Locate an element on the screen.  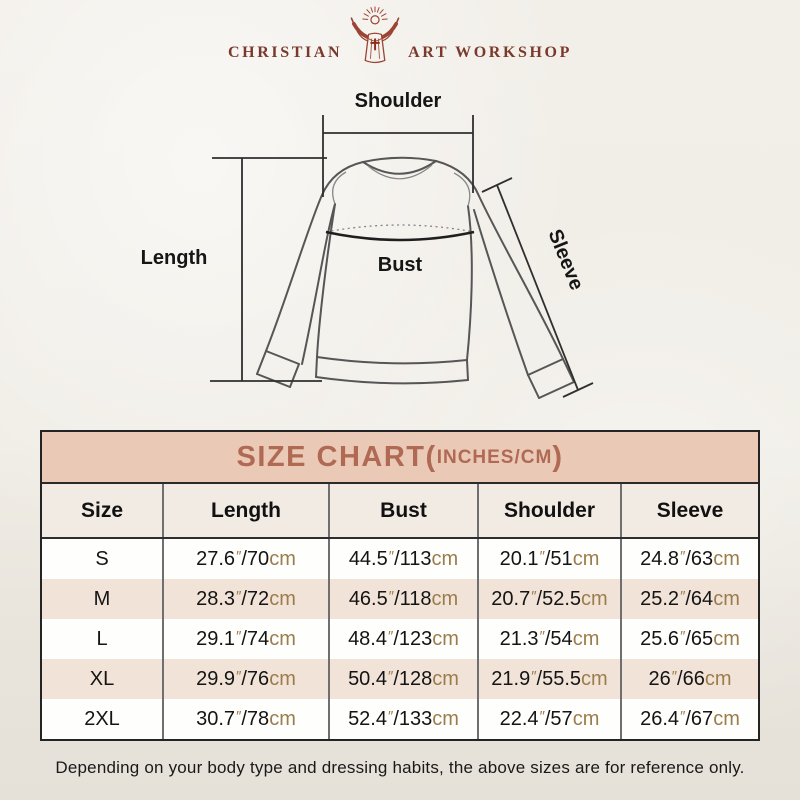
cell-bust: 46.5 ″/118 cm is located at coordinates (404, 599).